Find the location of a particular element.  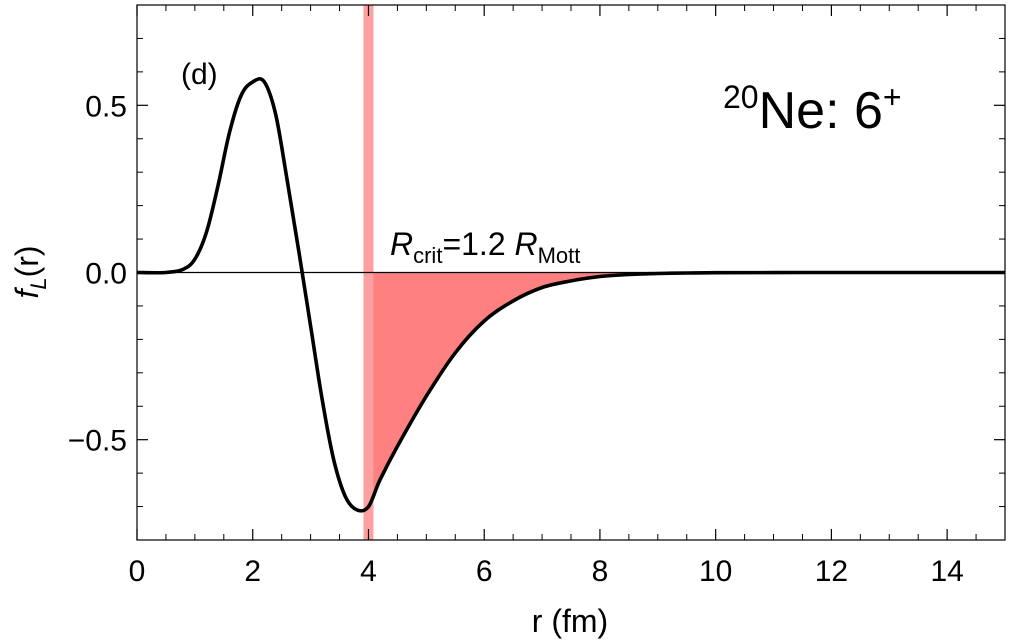

panel-label: (d) is located at coordinates (199, 74).